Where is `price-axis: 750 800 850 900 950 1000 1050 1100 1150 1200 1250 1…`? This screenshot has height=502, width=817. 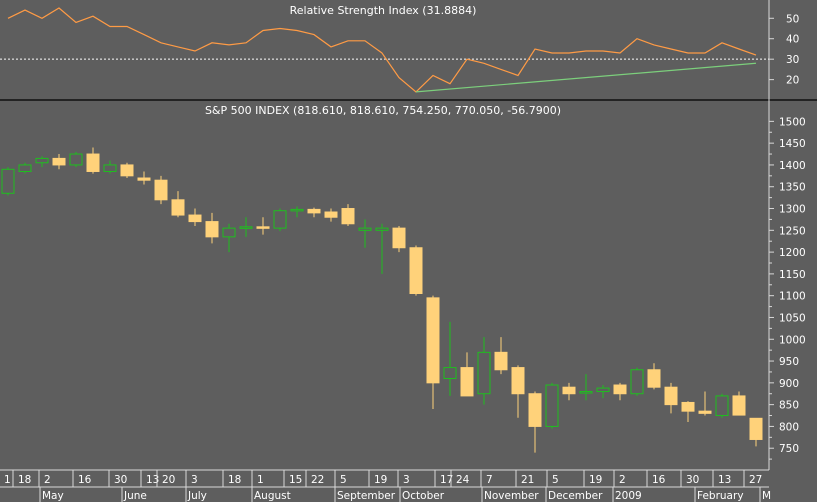
price-axis: 750 800 850 900 950 1000 1050 1100 1150 1200 1250 1… is located at coordinates (787, 288).